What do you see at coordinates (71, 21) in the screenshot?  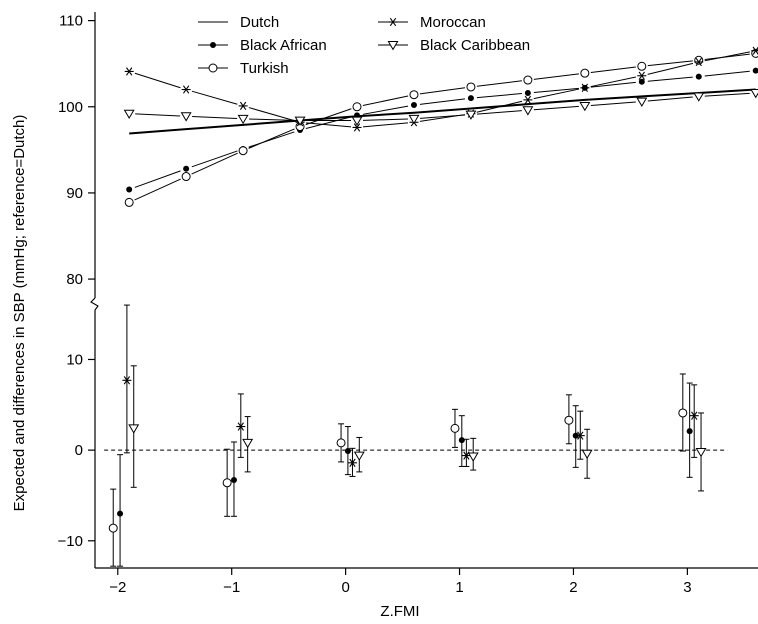 I see `y-tick-label-upper: 110` at bounding box center [71, 21].